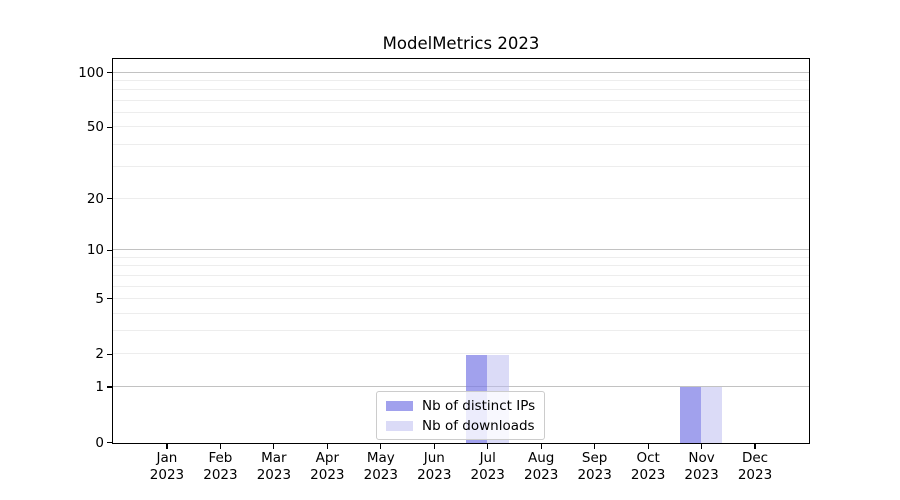 The width and height of the screenshot is (900, 500). What do you see at coordinates (380, 458) in the screenshot?
I see `x-tick-month: May` at bounding box center [380, 458].